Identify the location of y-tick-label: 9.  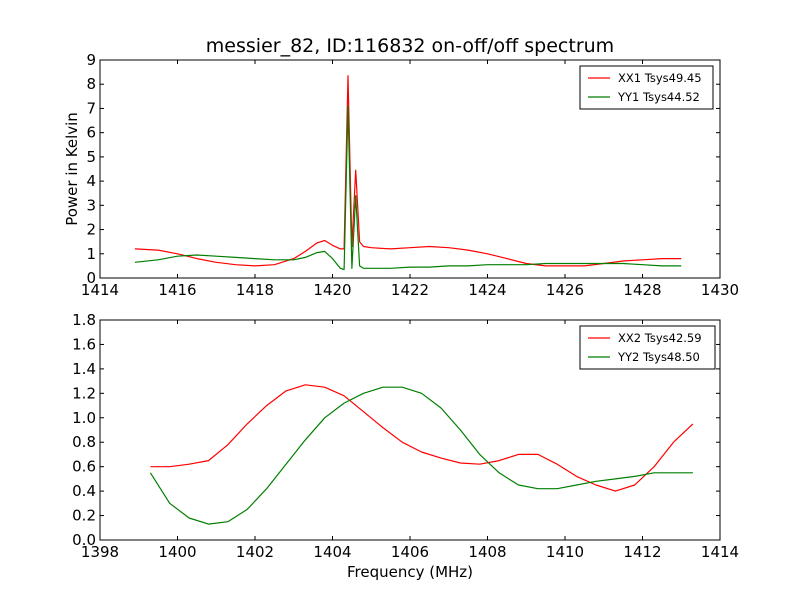
(91, 60).